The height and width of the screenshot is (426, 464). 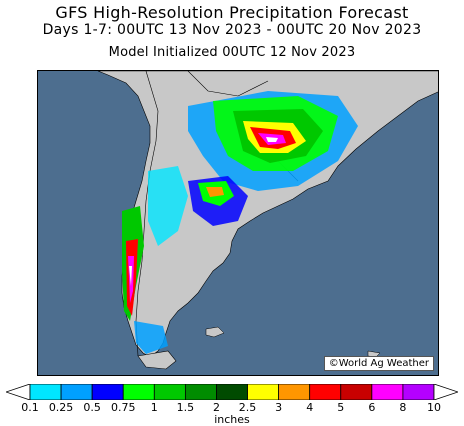 What do you see at coordinates (30, 407) in the screenshot?
I see `colorbar-tick-label: 0.1` at bounding box center [30, 407].